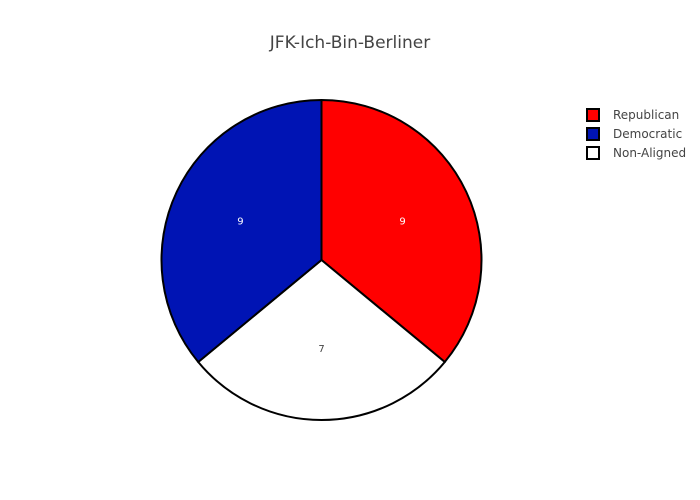  I want to click on slice-value-label-non-aligned: 7, so click(321, 349).